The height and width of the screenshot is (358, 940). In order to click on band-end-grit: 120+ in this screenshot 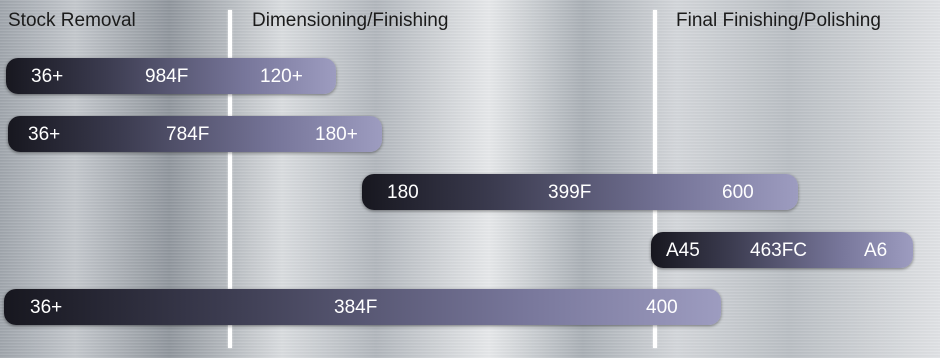, I will do `click(281, 76)`.